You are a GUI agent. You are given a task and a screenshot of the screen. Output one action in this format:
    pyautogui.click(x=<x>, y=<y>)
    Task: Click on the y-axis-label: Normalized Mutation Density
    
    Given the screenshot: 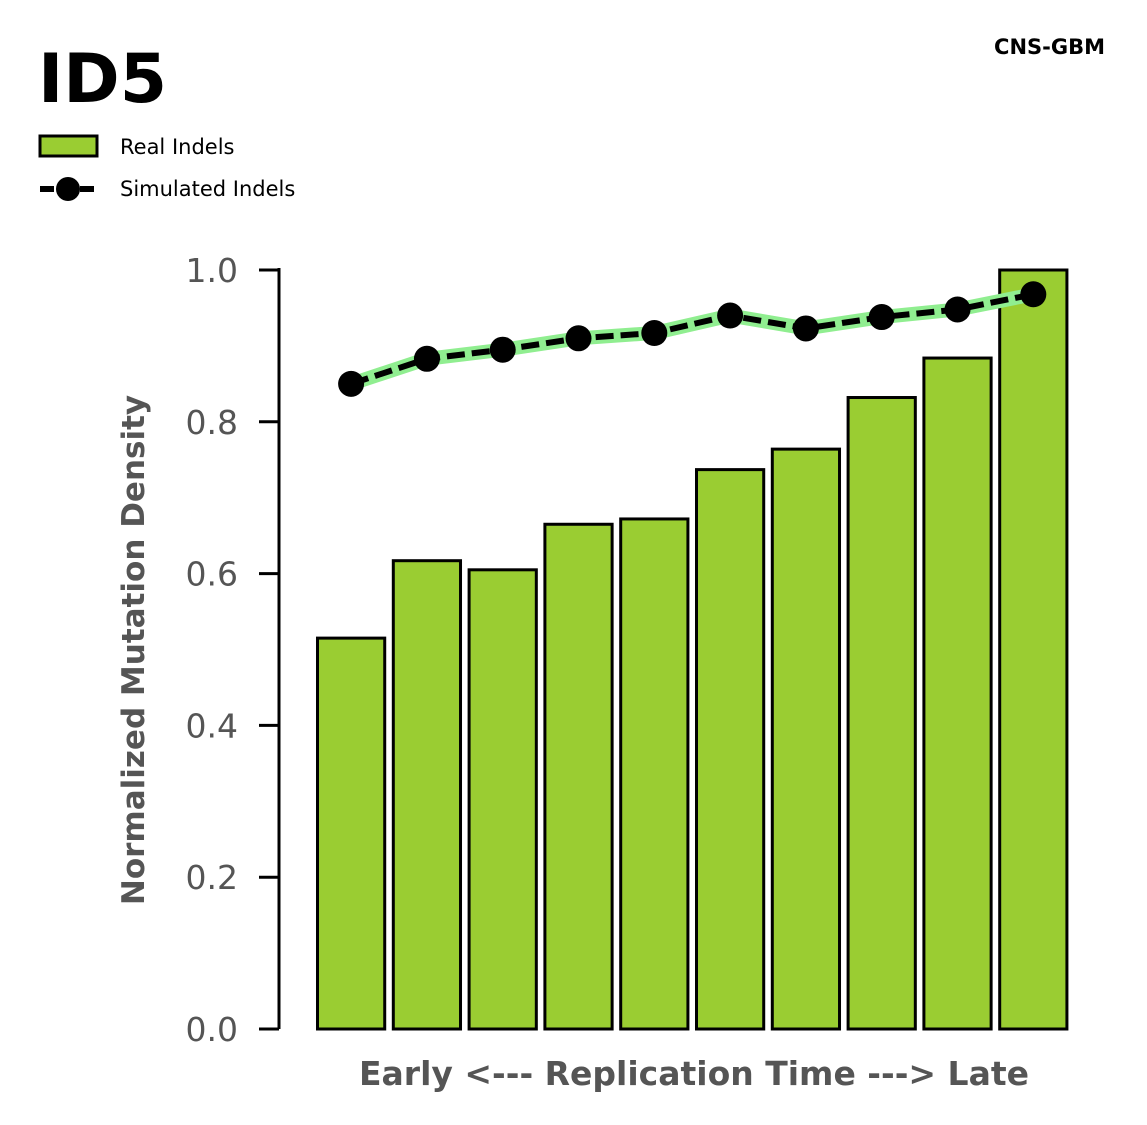 What is the action you would take?
    pyautogui.click(x=134, y=650)
    